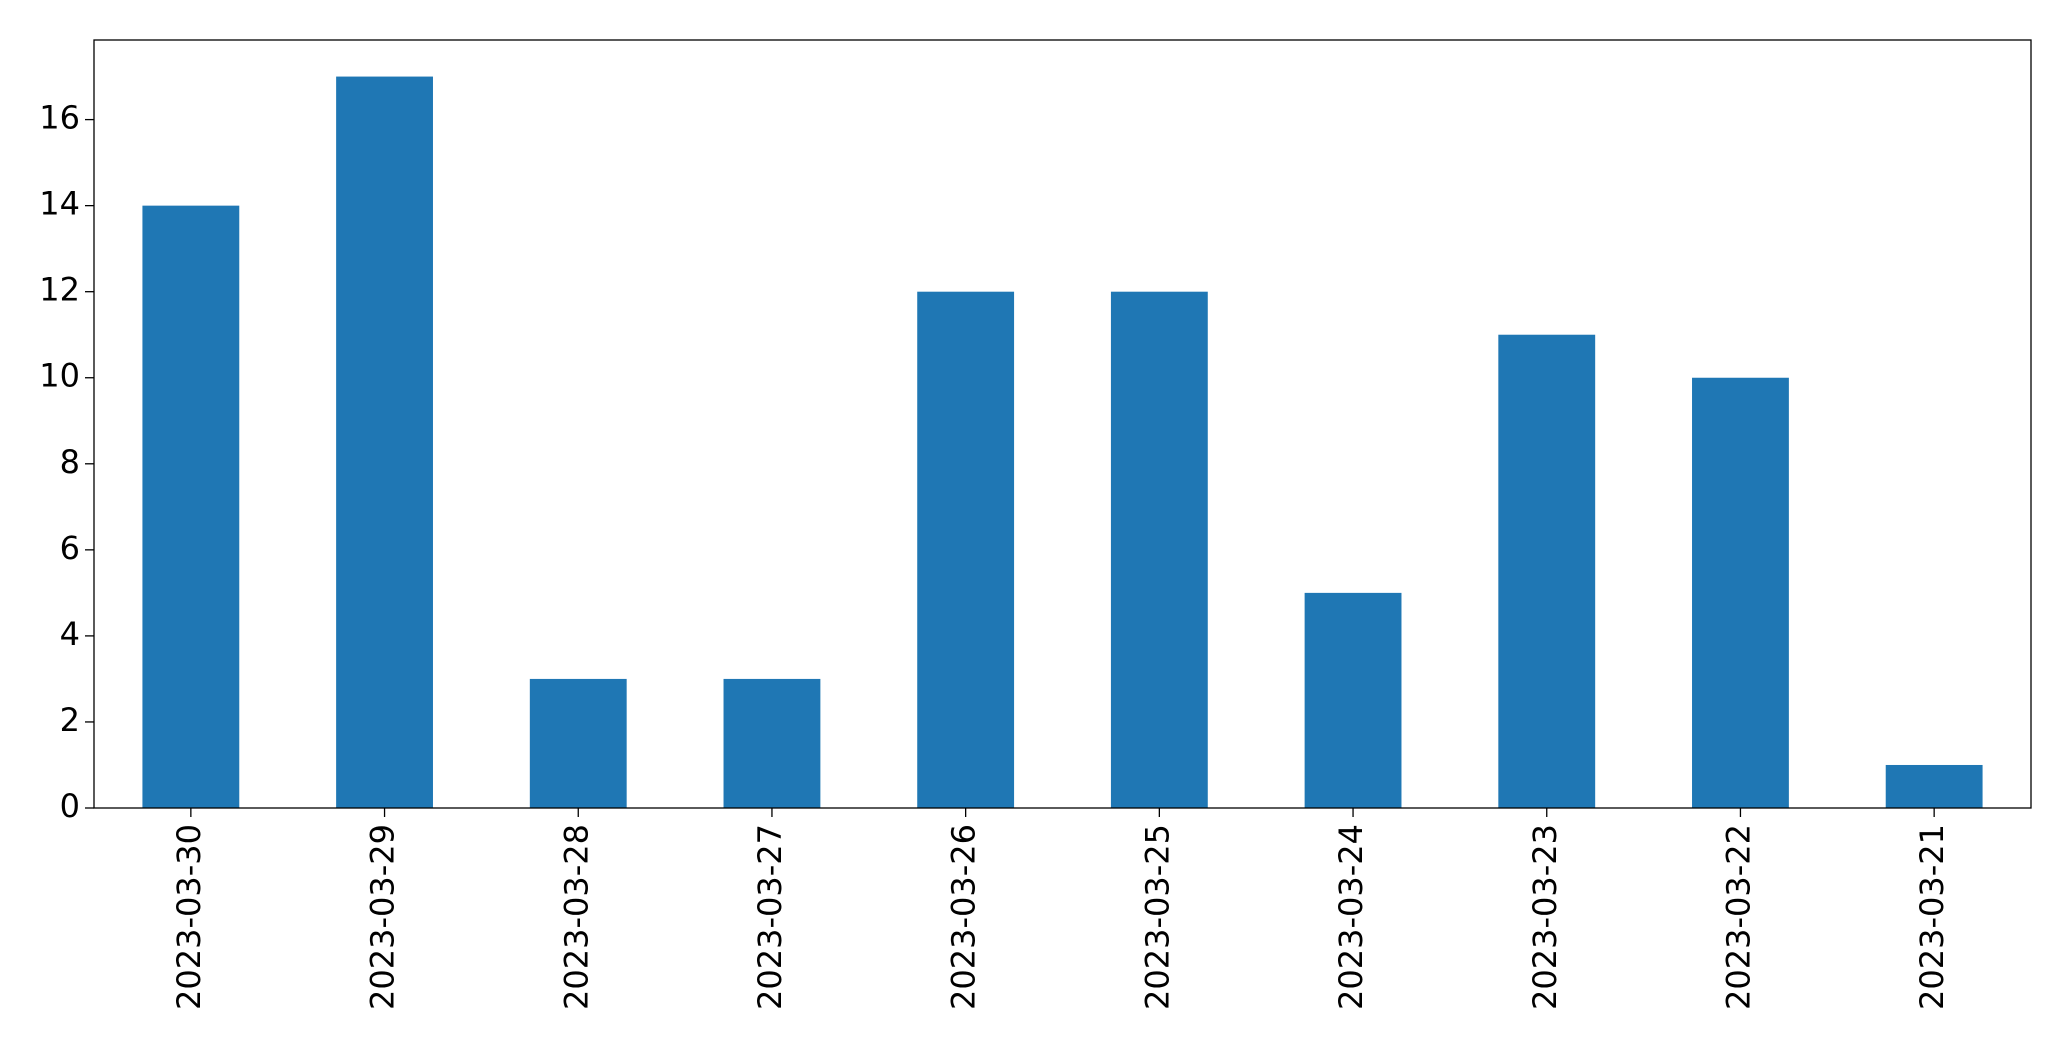 This screenshot has width=2071, height=1061. Describe the element at coordinates (1738, 917) in the screenshot. I see `x-tick-label: 2023-03-22` at that location.